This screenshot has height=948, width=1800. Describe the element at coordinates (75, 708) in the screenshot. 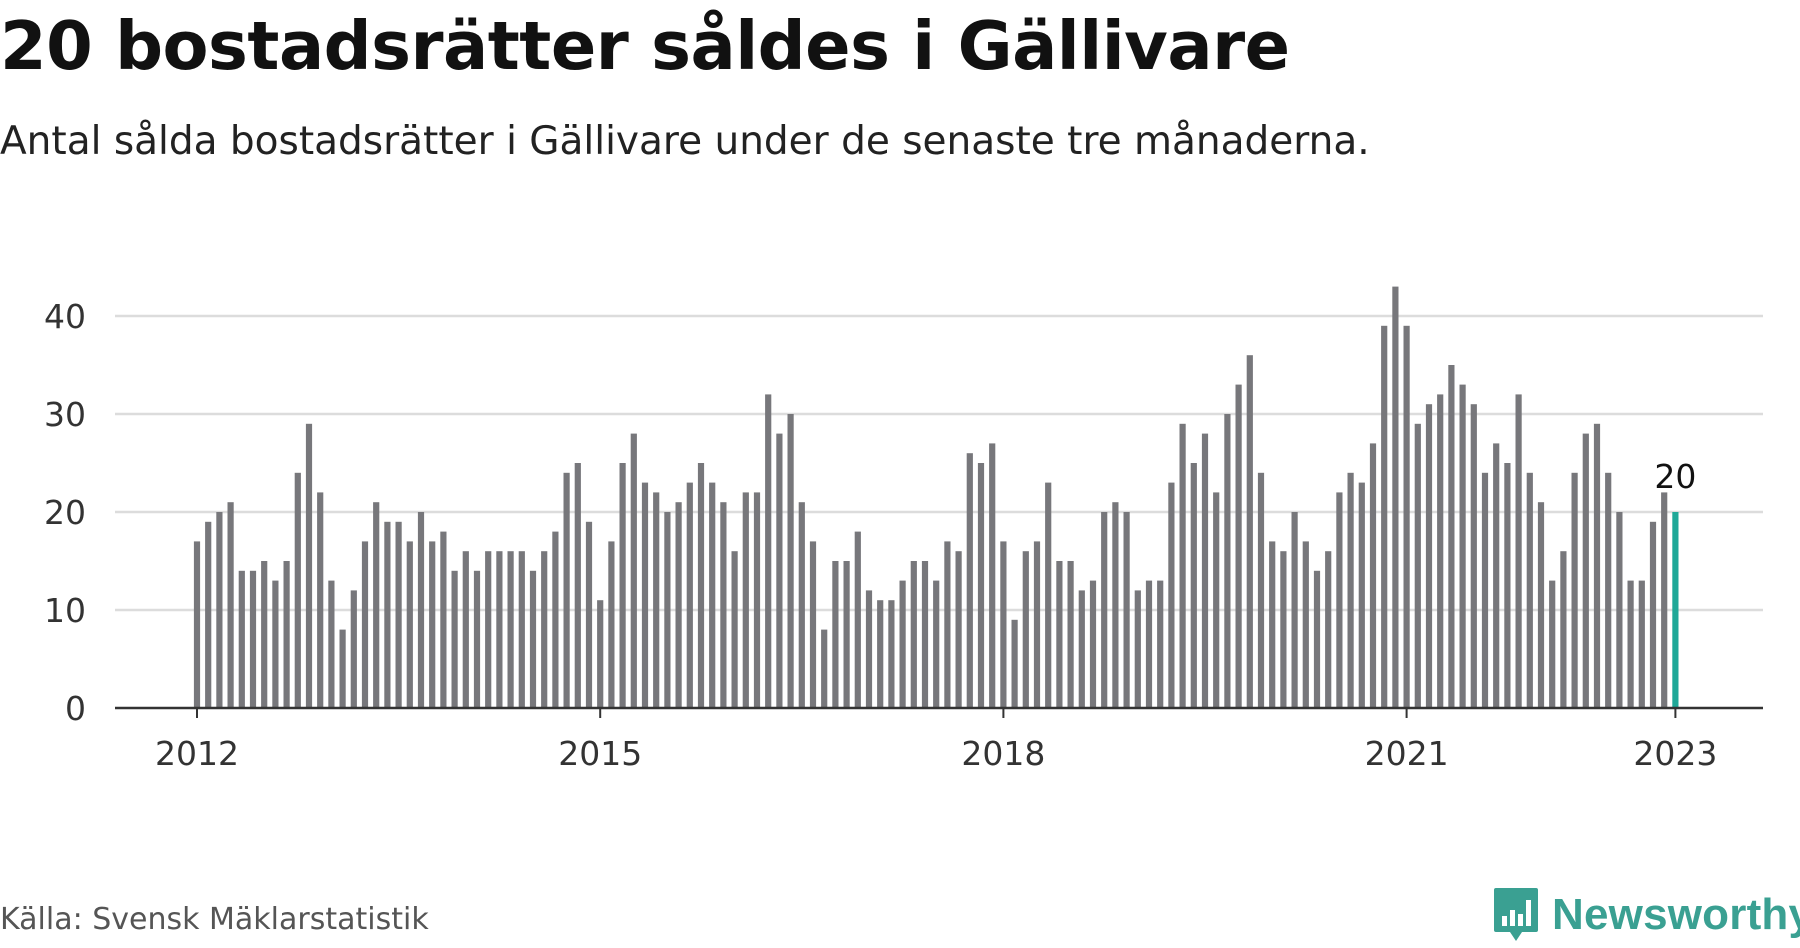

I see `y-tick-label: 0` at that location.